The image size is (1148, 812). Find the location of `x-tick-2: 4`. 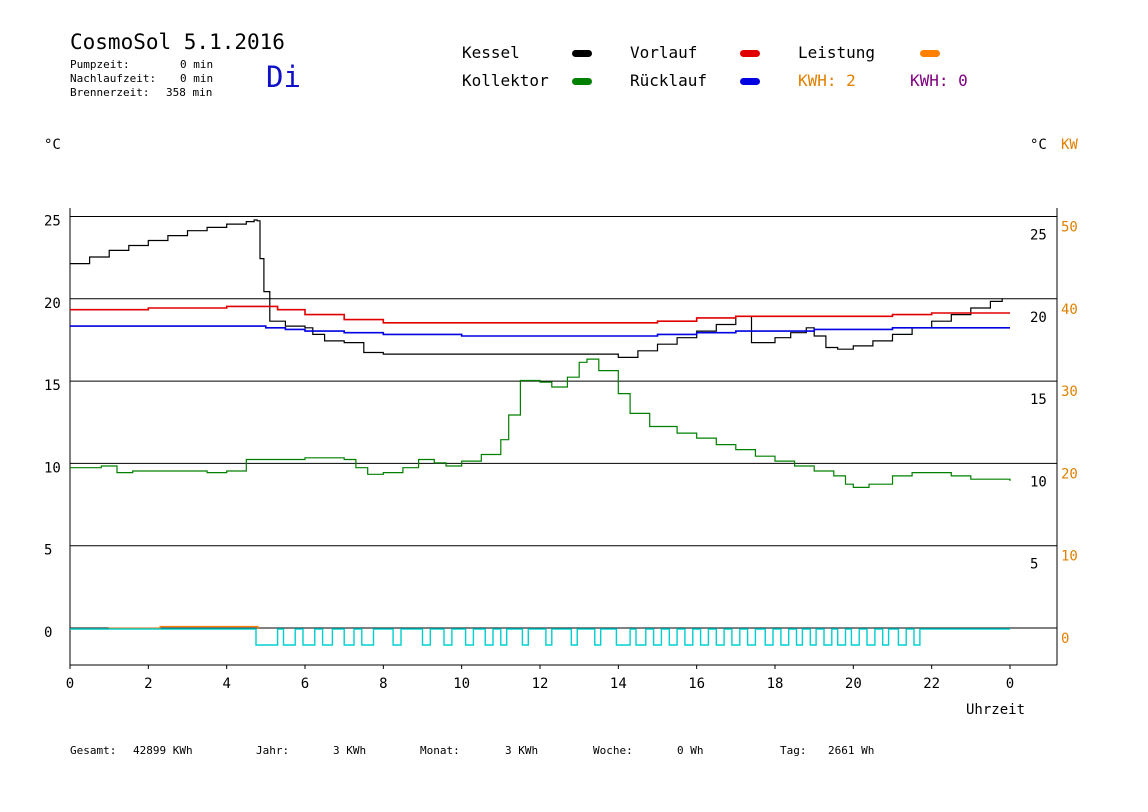

x-tick-2: 4 is located at coordinates (226, 684).